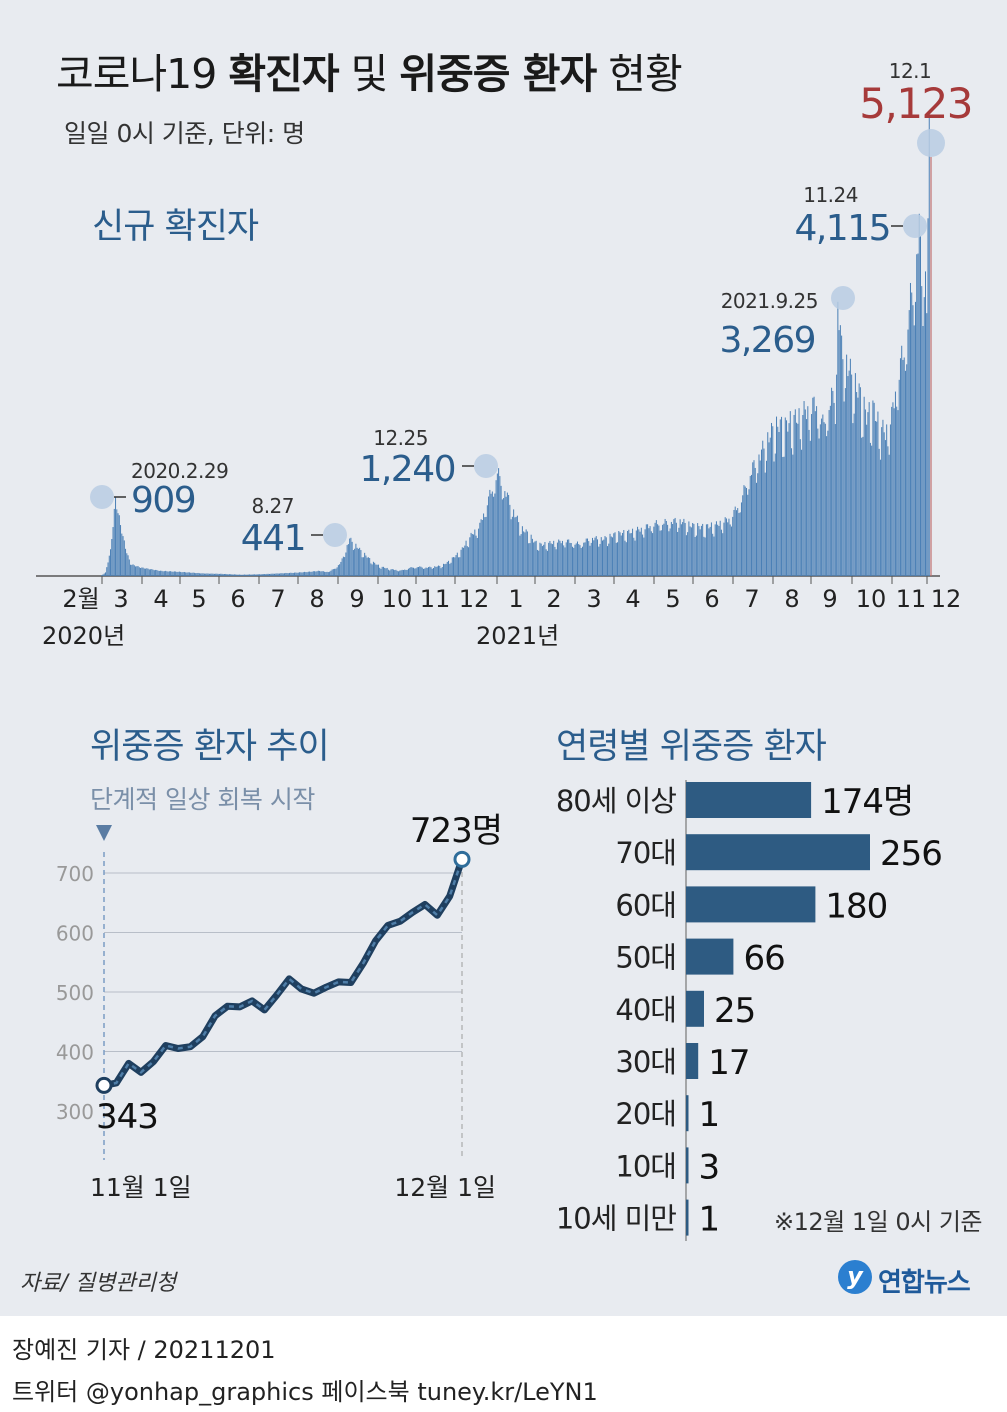 Image resolution: width=1007 pixels, height=1412 pixels. Describe the element at coordinates (335, 535) in the screenshot. I see `peak-marker` at that location.